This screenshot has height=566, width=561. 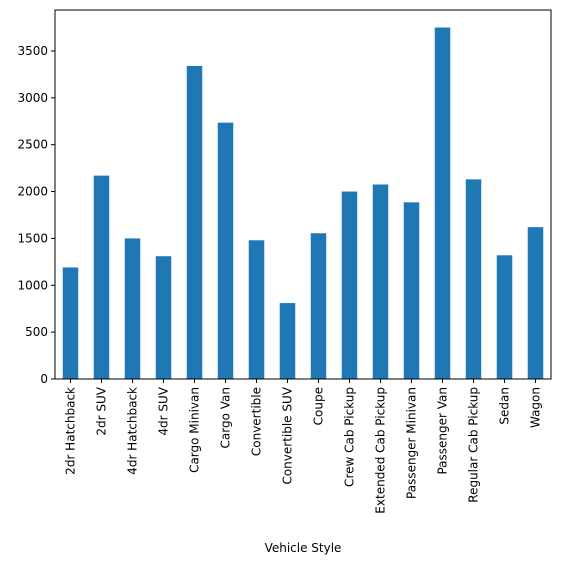 What do you see at coordinates (536, 407) in the screenshot?
I see `x-tick-label: Wagon` at bounding box center [536, 407].